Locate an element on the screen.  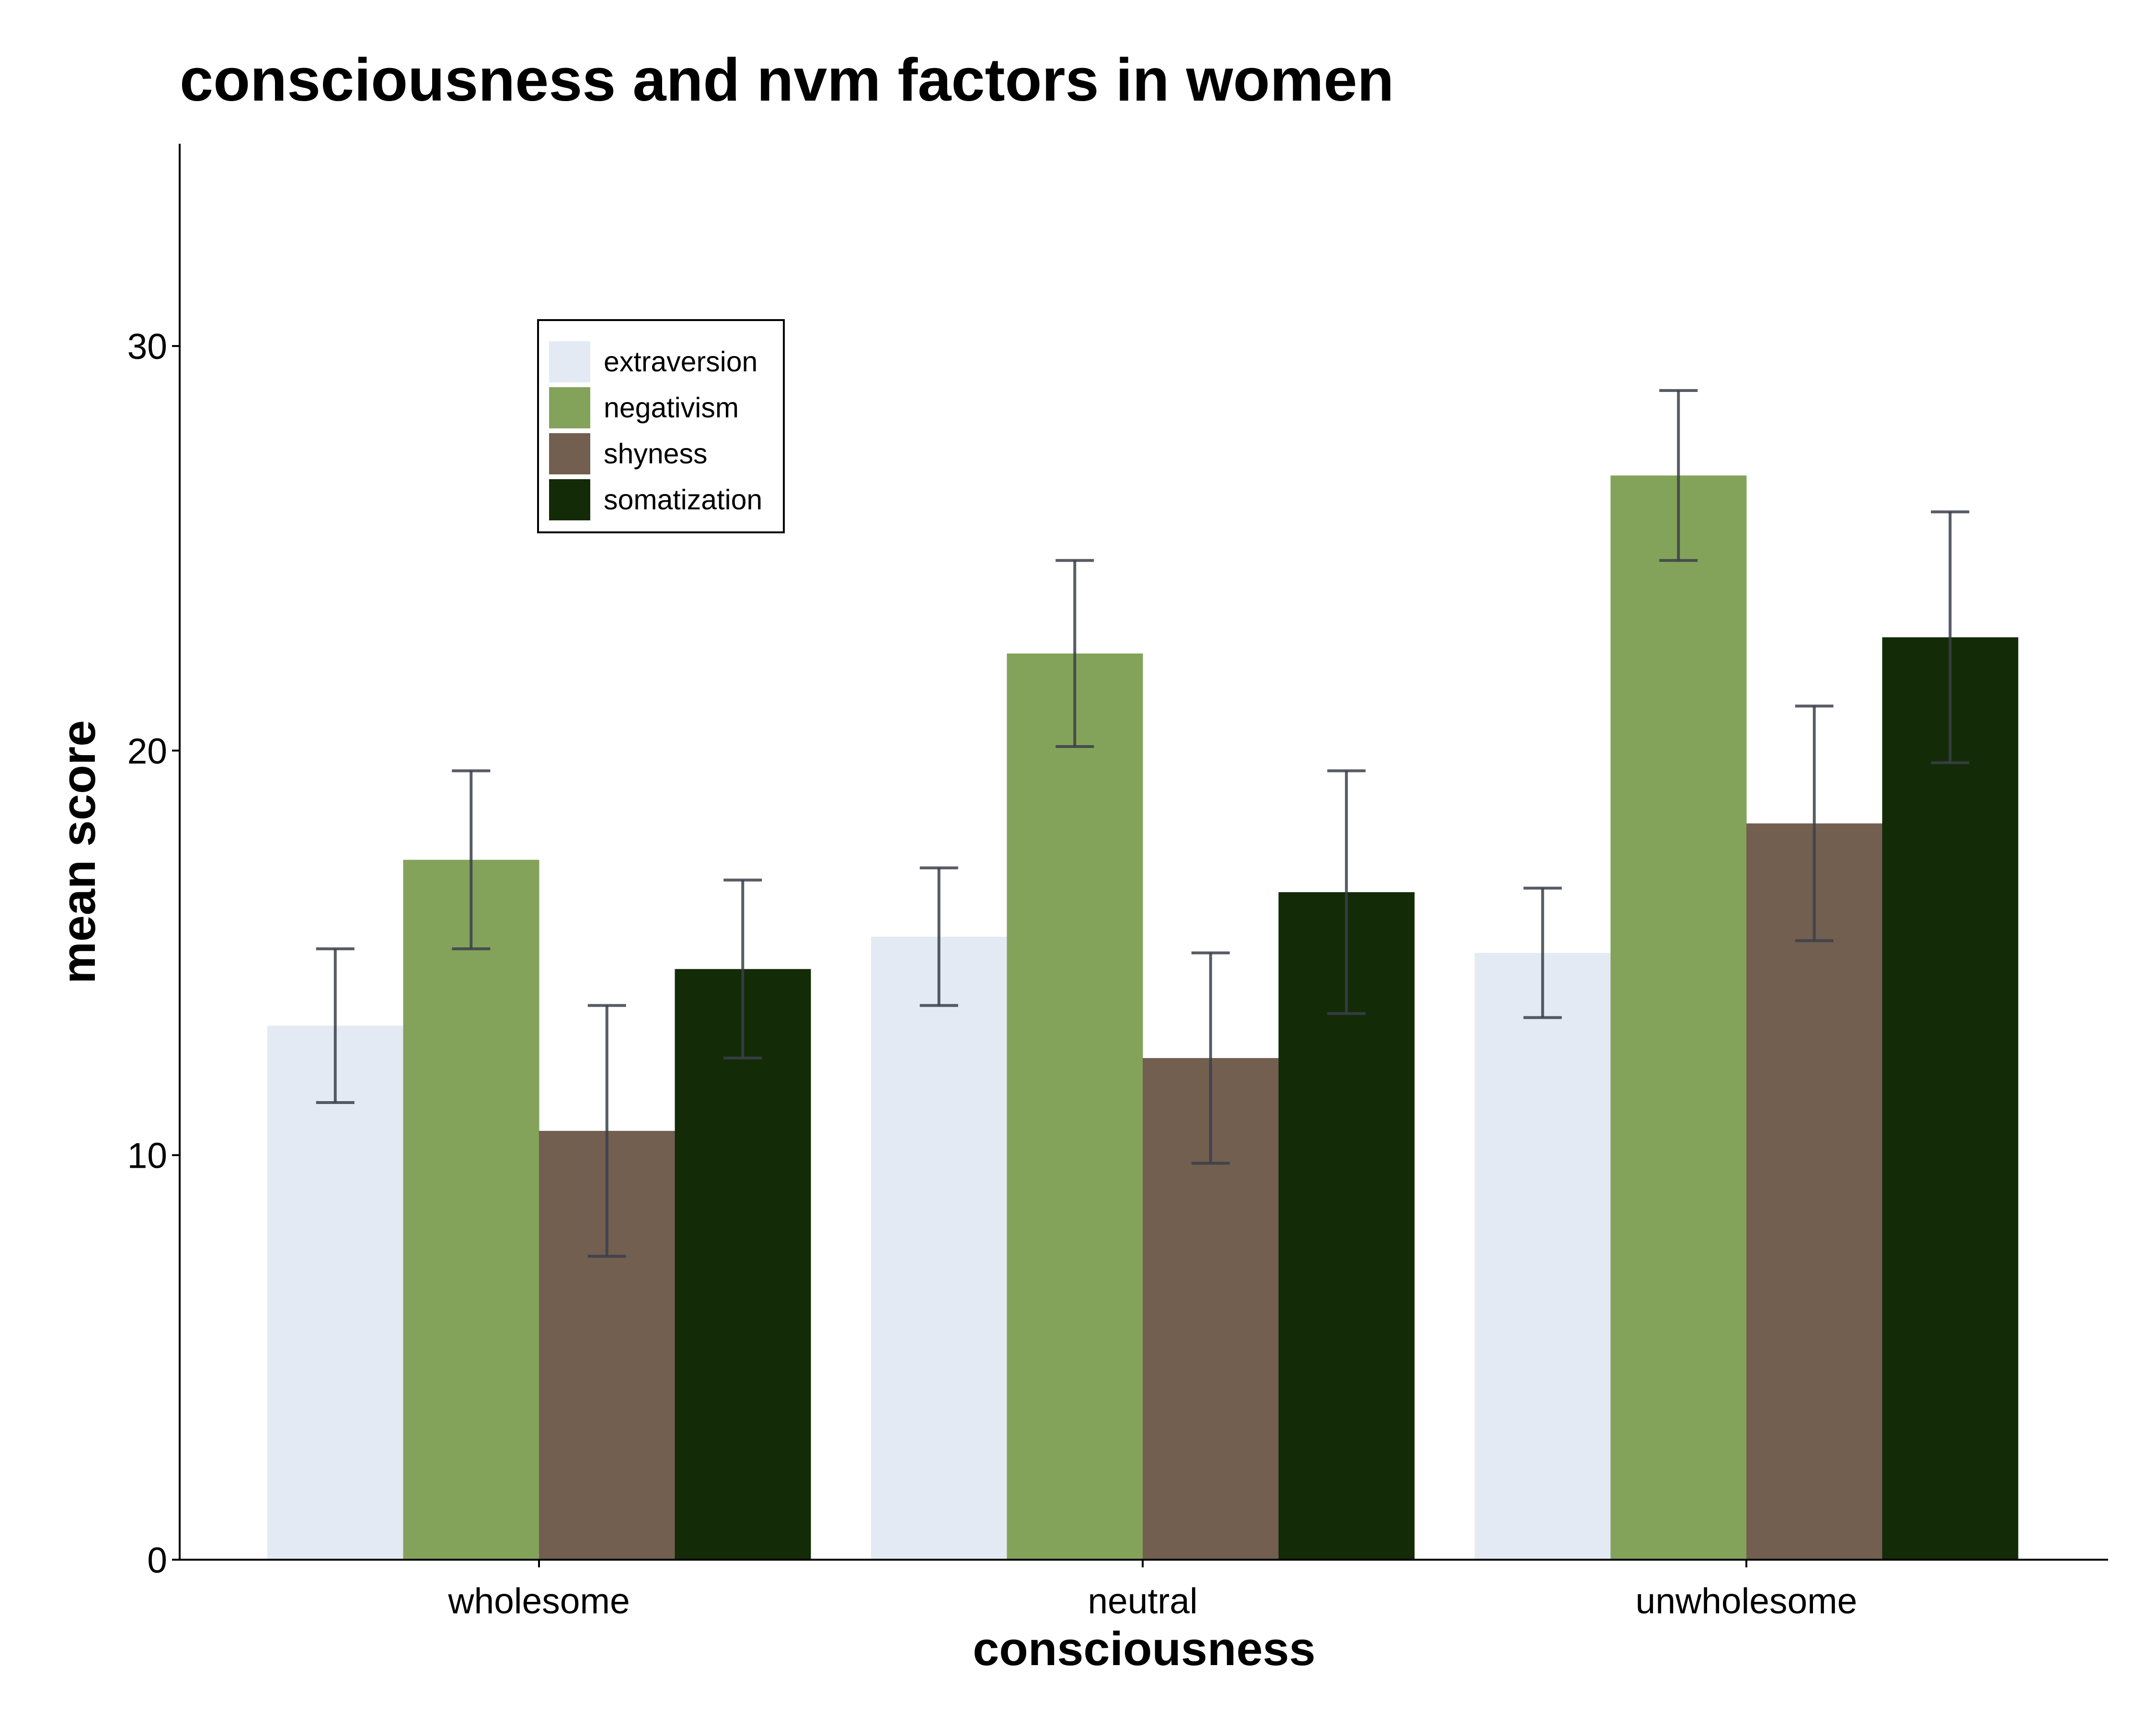
chart-title: consciousness and nvm factors in women is located at coordinates (787, 80).